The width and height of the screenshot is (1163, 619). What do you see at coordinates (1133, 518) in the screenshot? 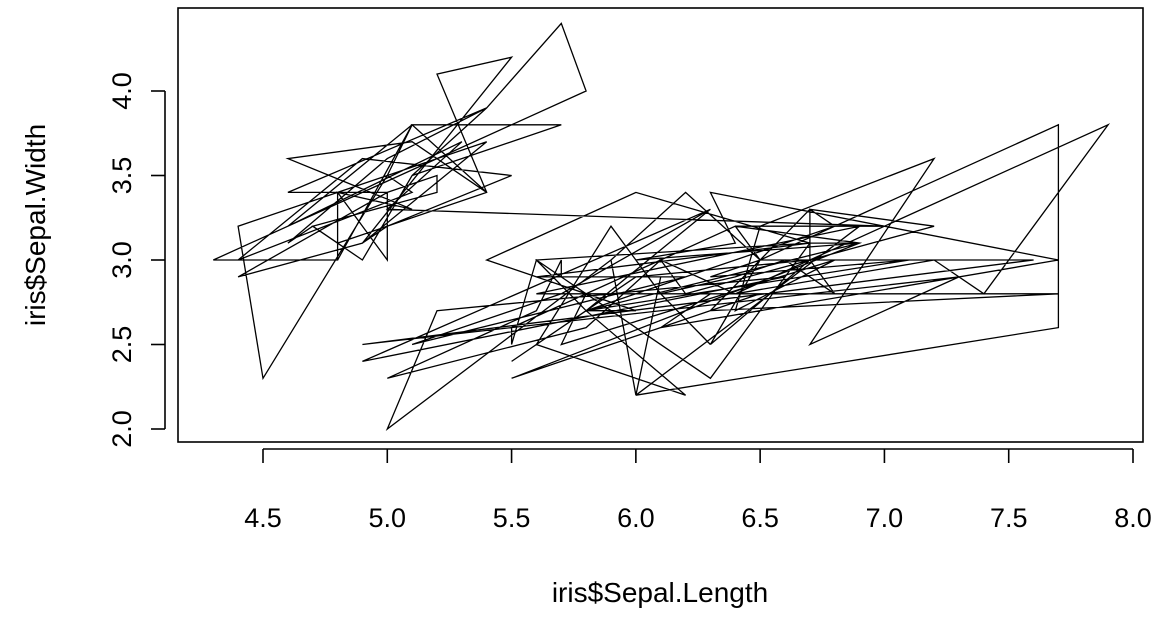
I see `x-tick-label: 8.0` at bounding box center [1133, 518].